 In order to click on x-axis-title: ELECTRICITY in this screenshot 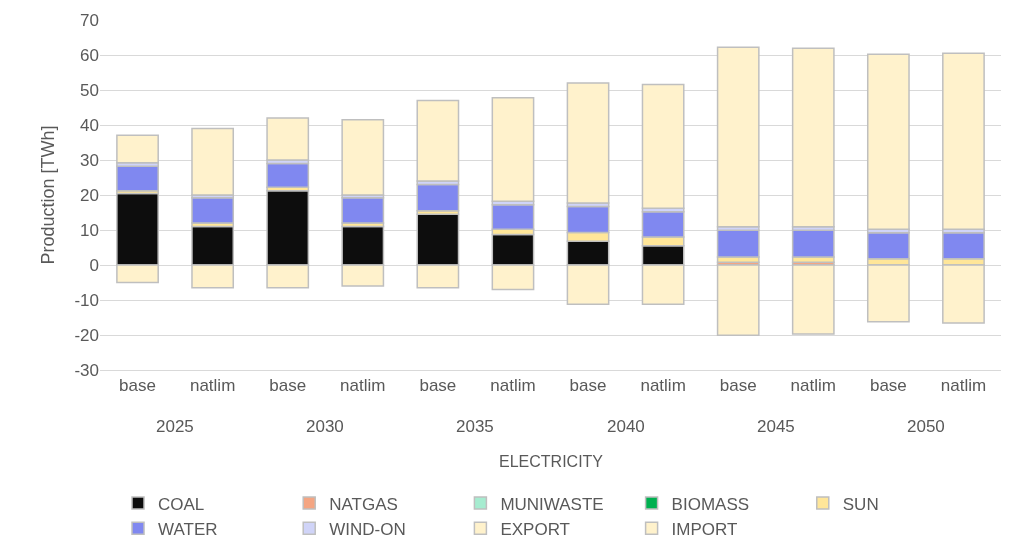, I will do `click(551, 461)`.